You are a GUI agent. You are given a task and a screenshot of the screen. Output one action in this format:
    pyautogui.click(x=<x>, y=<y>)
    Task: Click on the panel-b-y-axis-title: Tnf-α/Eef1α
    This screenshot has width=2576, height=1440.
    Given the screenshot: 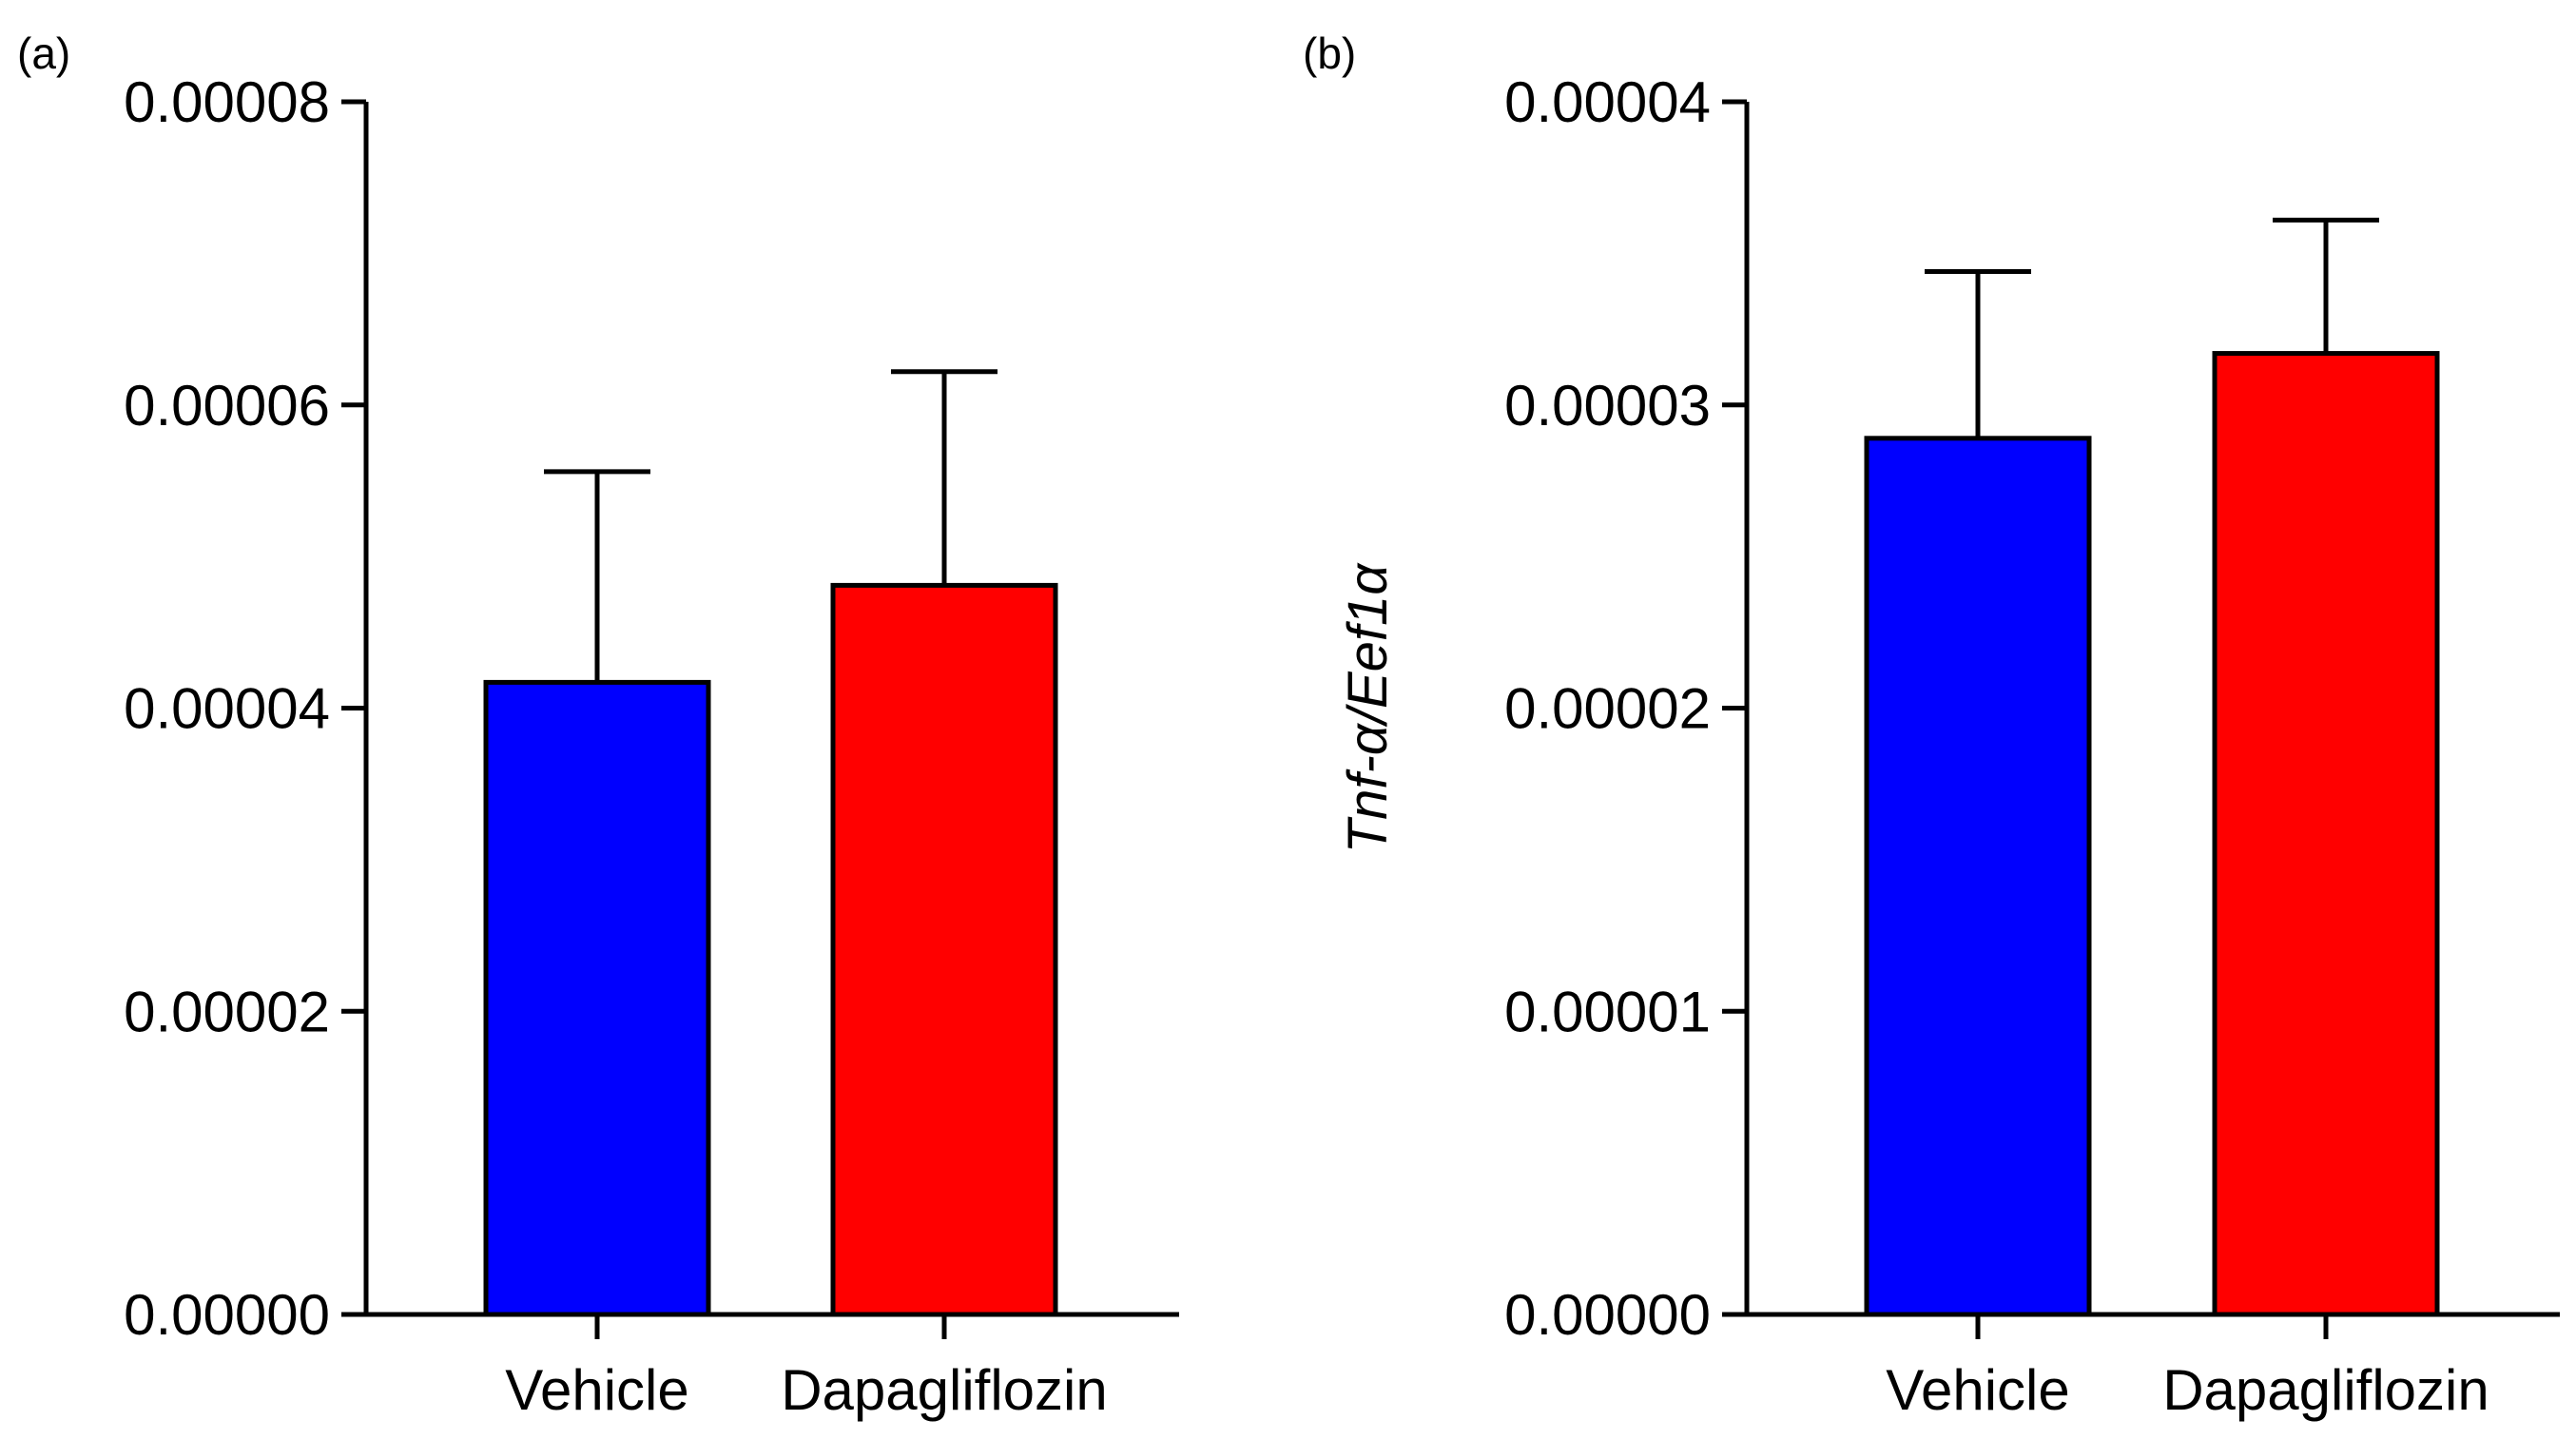 What is the action you would take?
    pyautogui.click(x=1368, y=708)
    